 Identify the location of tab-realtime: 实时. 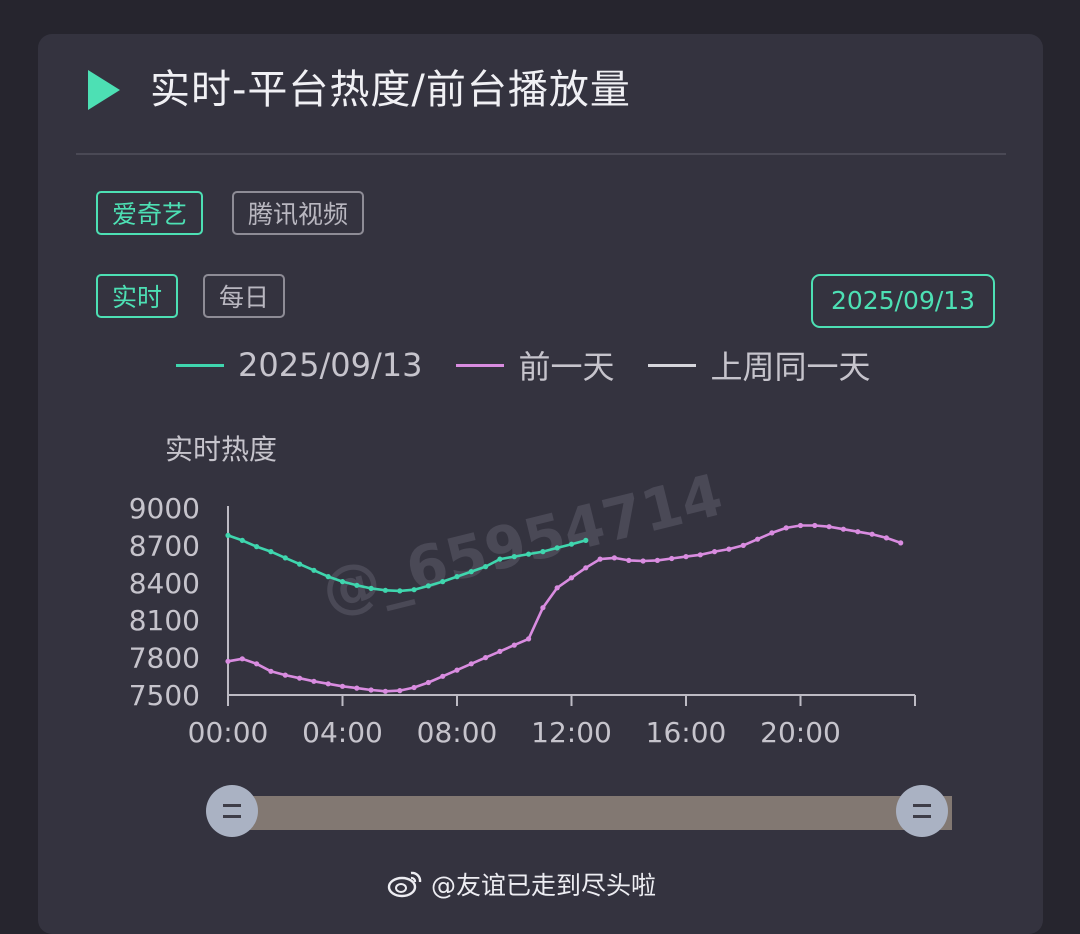
(137, 296).